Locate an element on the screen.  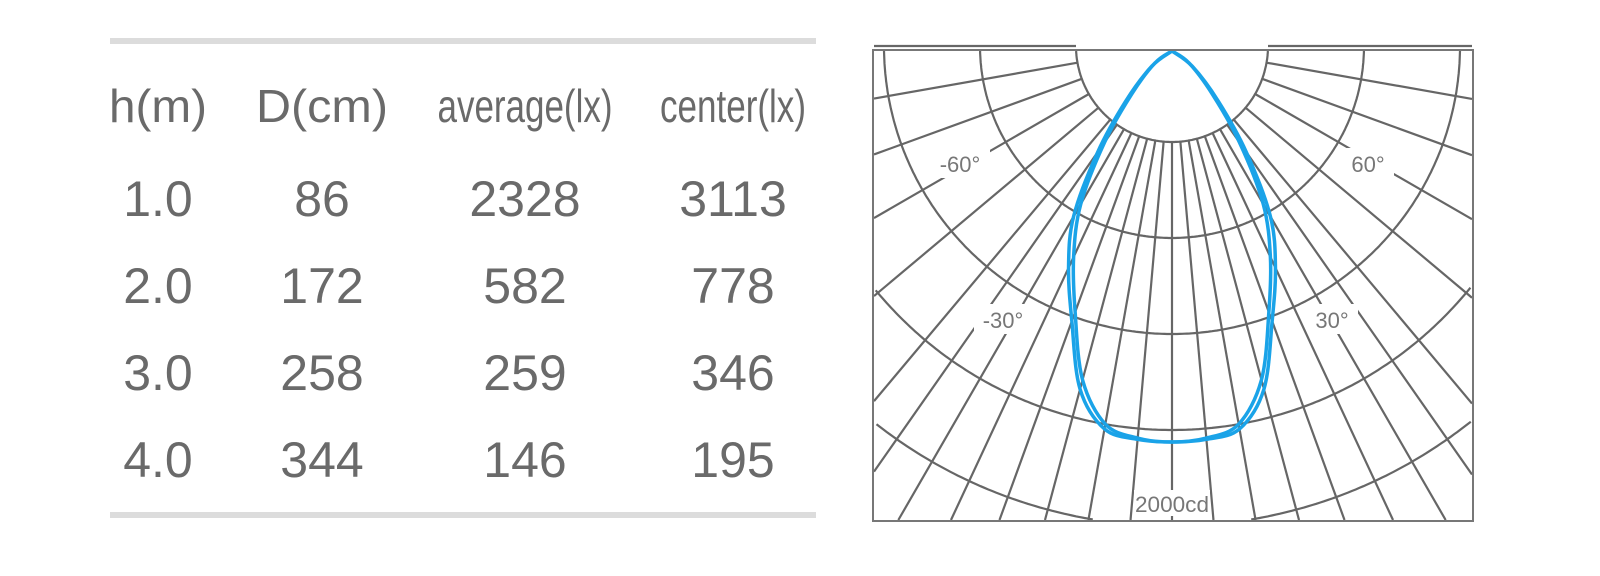
table-cell: 2.0 is located at coordinates (158, 286).